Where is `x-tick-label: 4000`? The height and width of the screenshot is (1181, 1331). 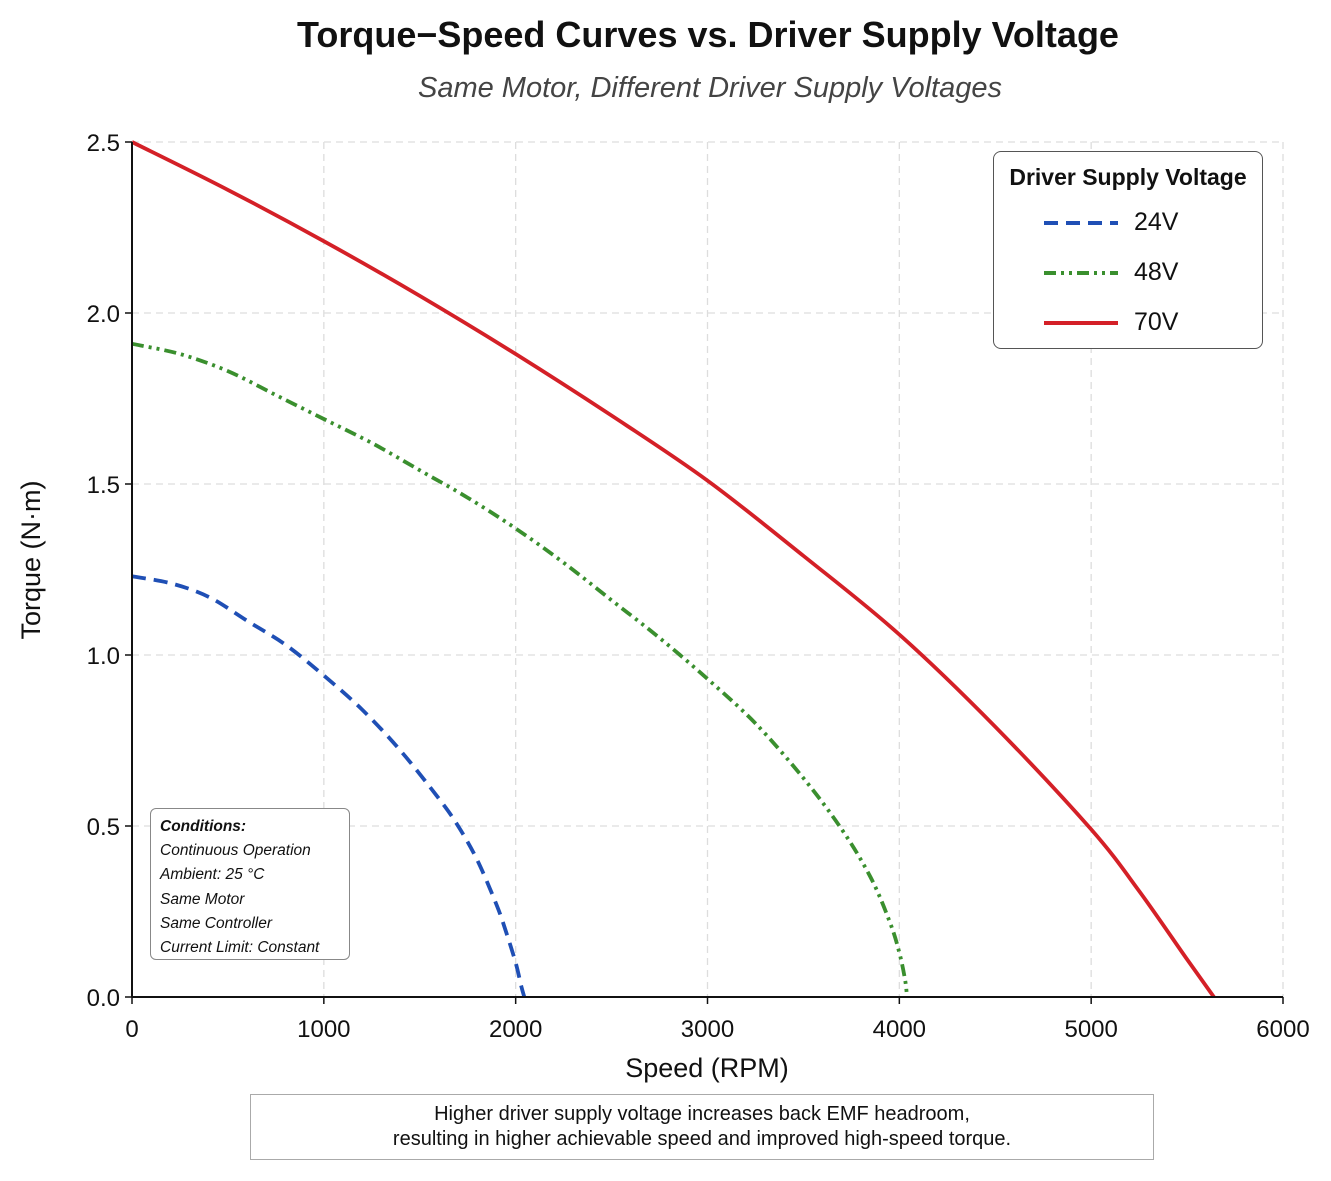 x-tick-label: 4000 is located at coordinates (899, 1029).